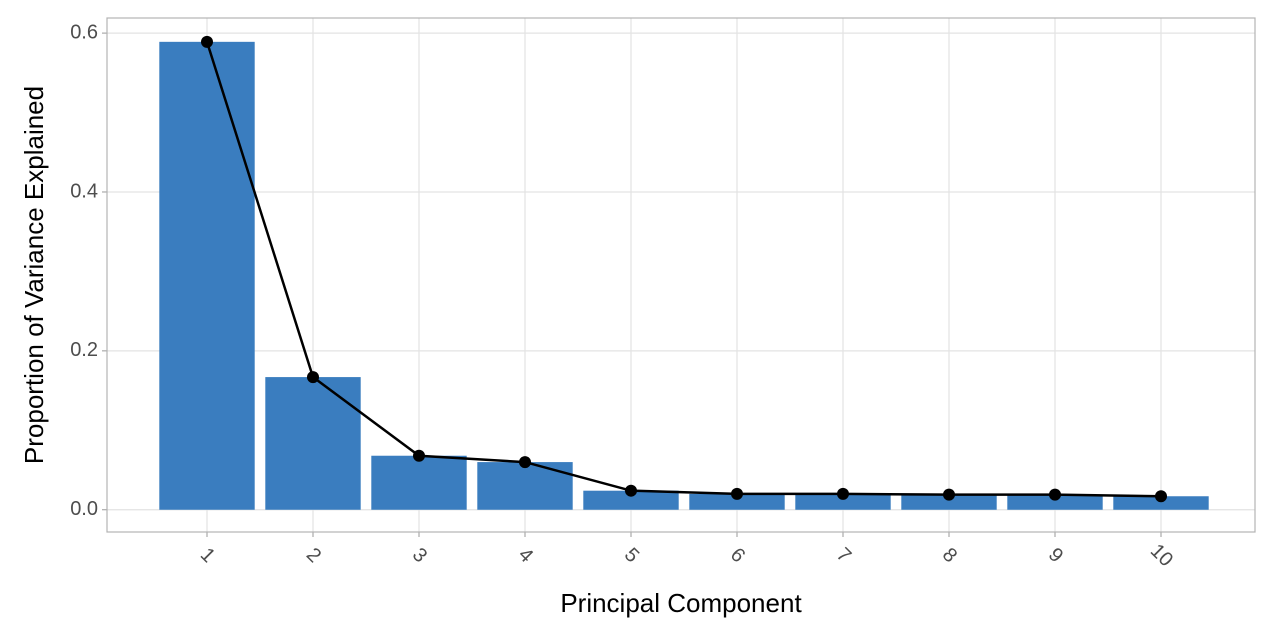  What do you see at coordinates (419, 555) in the screenshot?
I see `x-tick-label: 3` at bounding box center [419, 555].